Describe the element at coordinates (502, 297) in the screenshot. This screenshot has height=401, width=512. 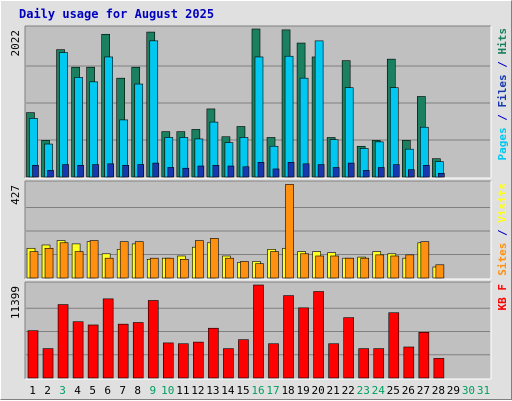
I see `legend-kbytes: KB F` at that location.